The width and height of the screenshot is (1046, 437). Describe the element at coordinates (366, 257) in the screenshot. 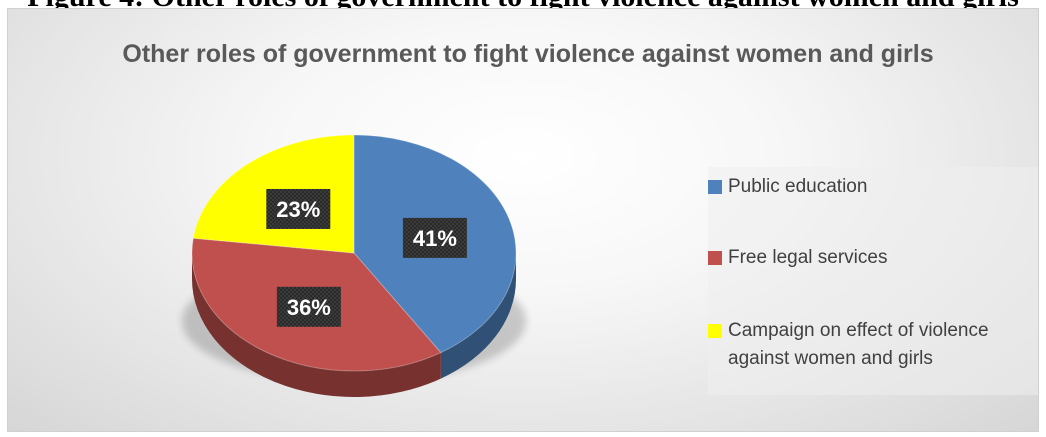

I see `pie-data-labels: 41% 36% 23%` at that location.